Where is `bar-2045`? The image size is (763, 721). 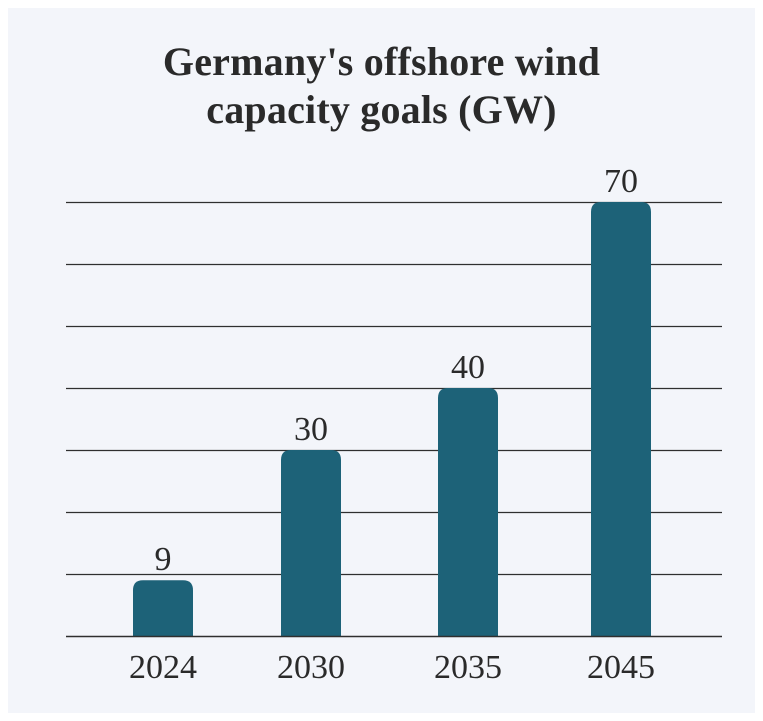
bar-2045 is located at coordinates (621, 419).